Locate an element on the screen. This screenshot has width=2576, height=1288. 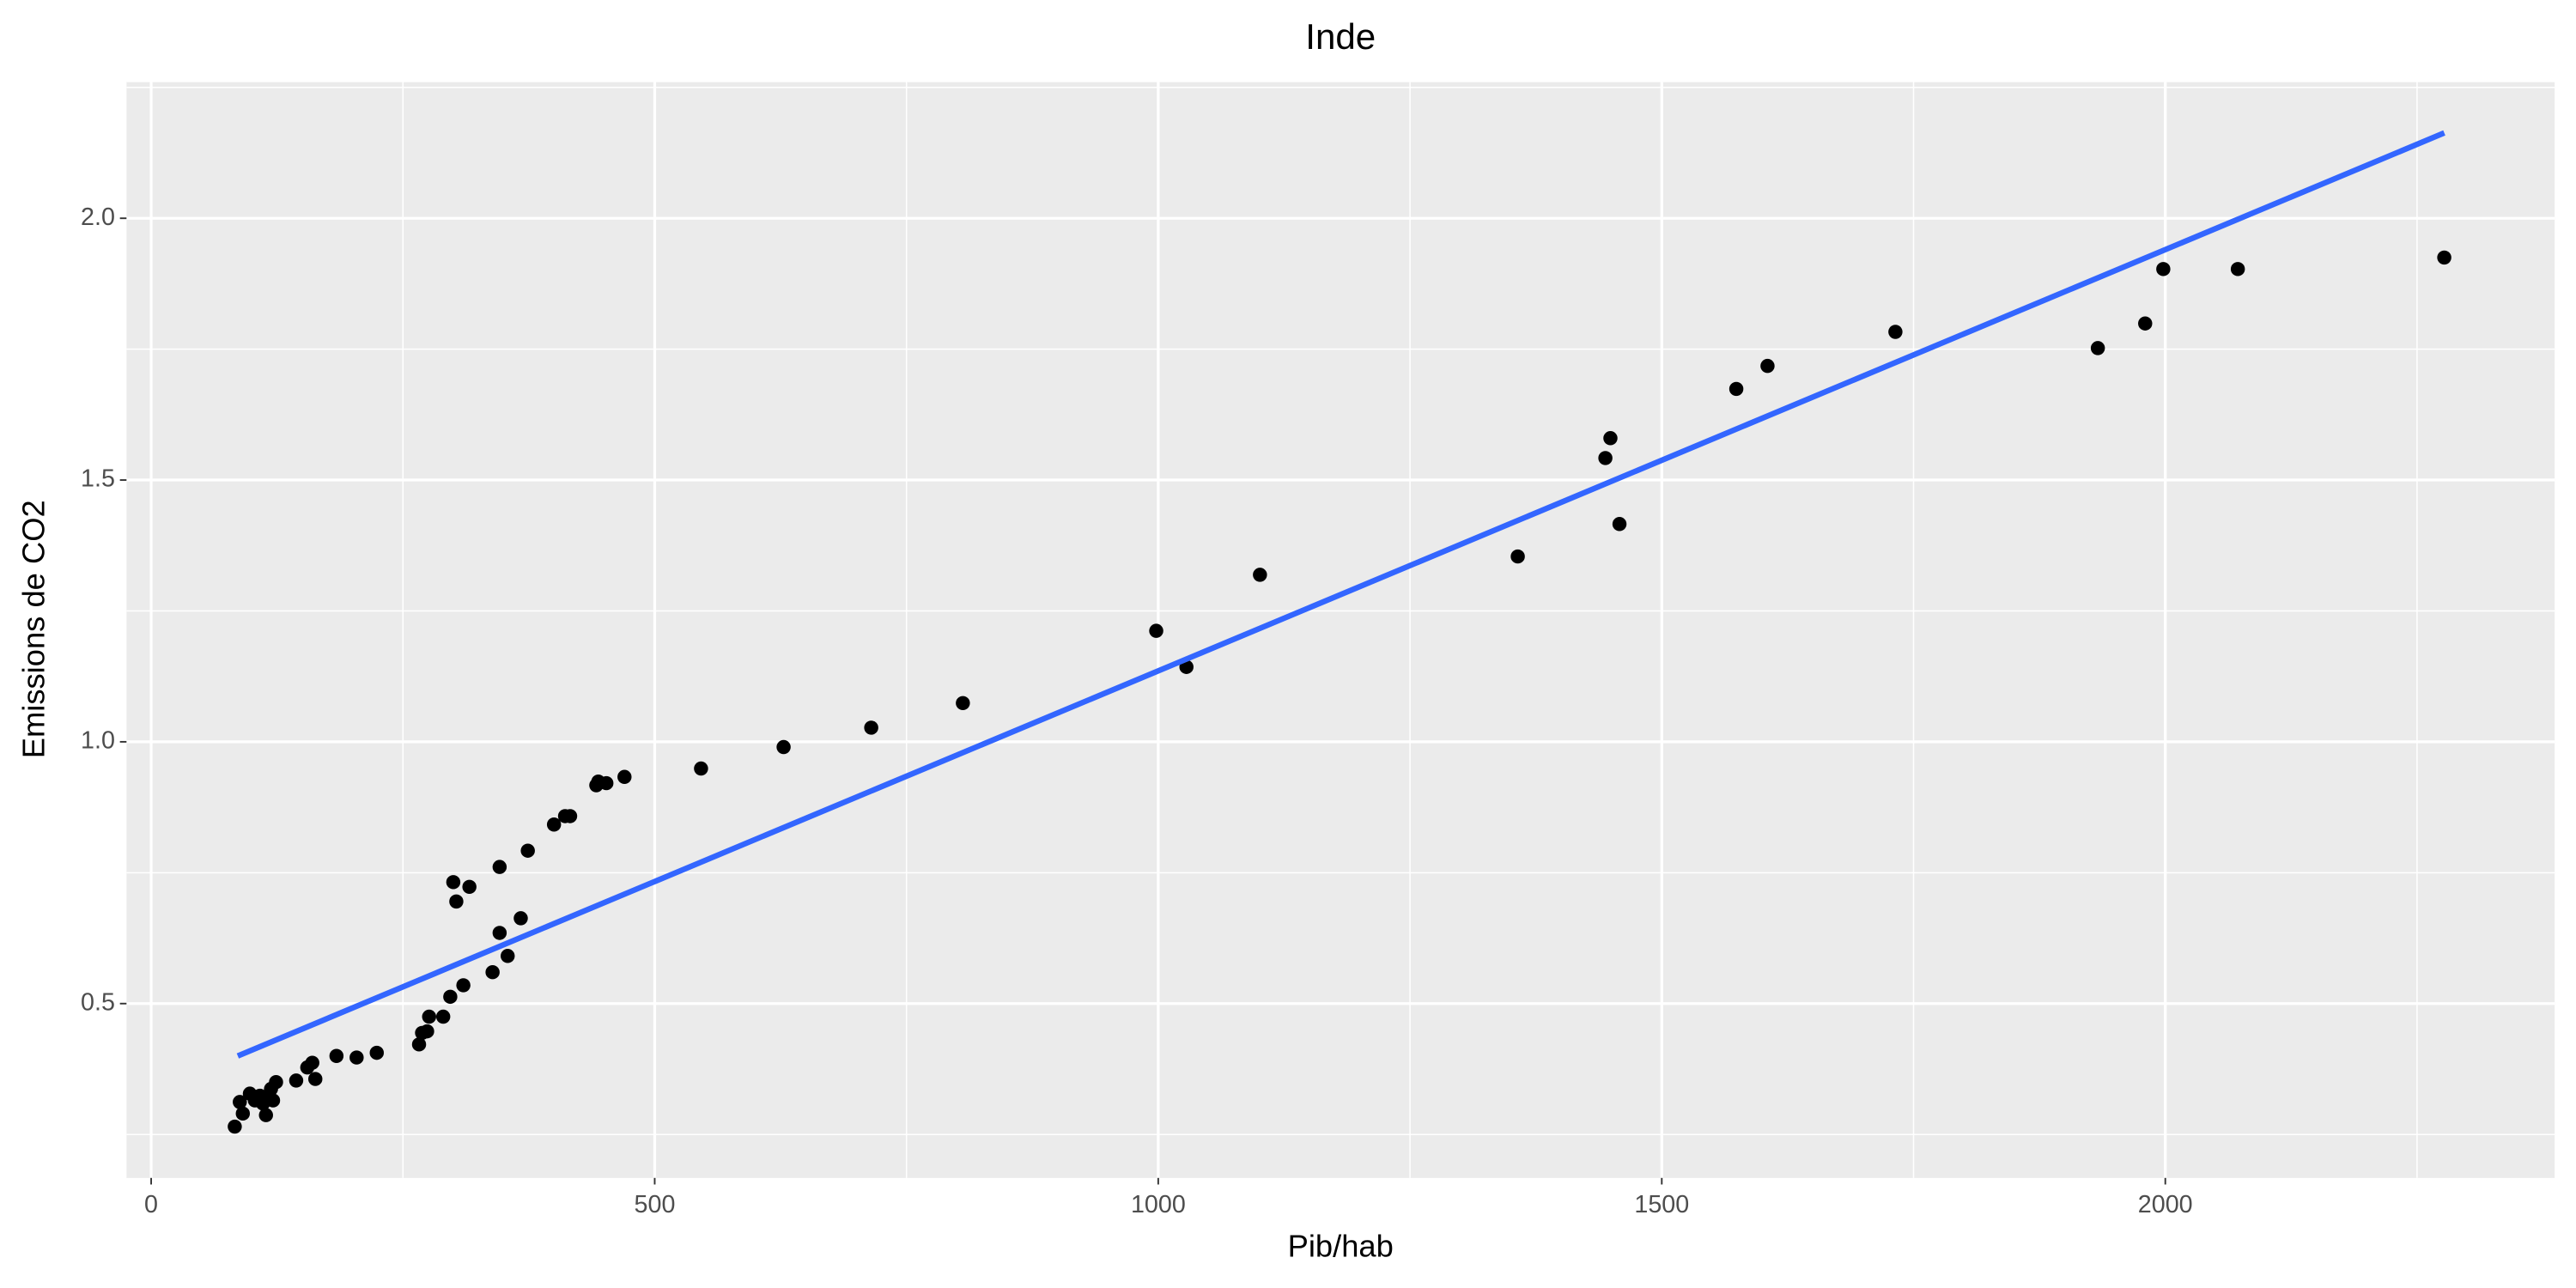
x-tick-label: 1000 is located at coordinates (1158, 1204).